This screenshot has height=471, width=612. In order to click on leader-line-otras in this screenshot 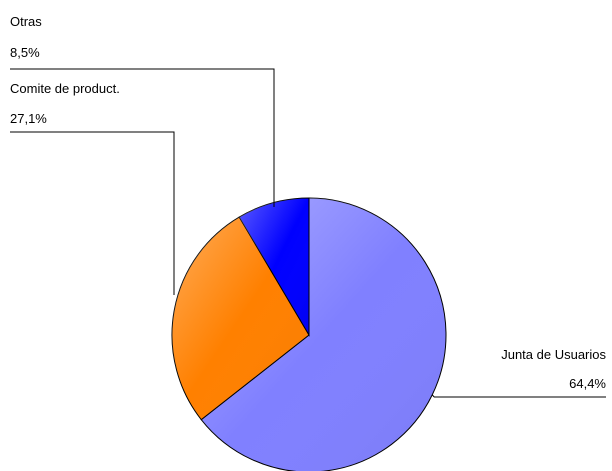, I will do `click(142, 137)`.